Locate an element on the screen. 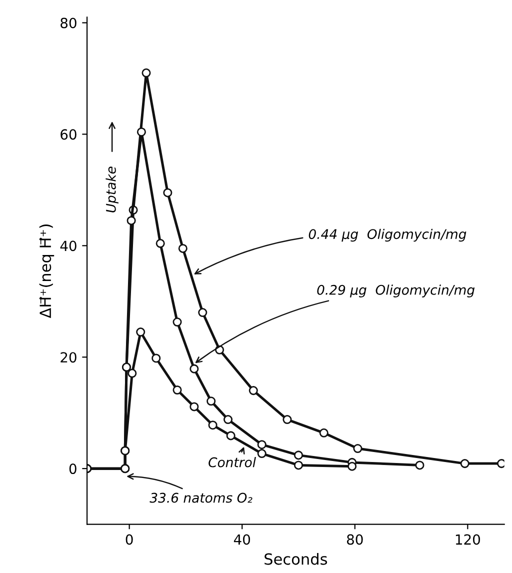  x-tick-label: 120 is located at coordinates (468, 539).